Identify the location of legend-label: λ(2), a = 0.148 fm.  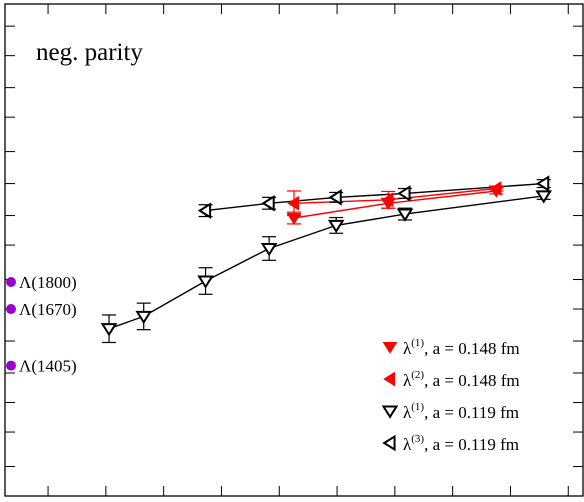
(461, 379).